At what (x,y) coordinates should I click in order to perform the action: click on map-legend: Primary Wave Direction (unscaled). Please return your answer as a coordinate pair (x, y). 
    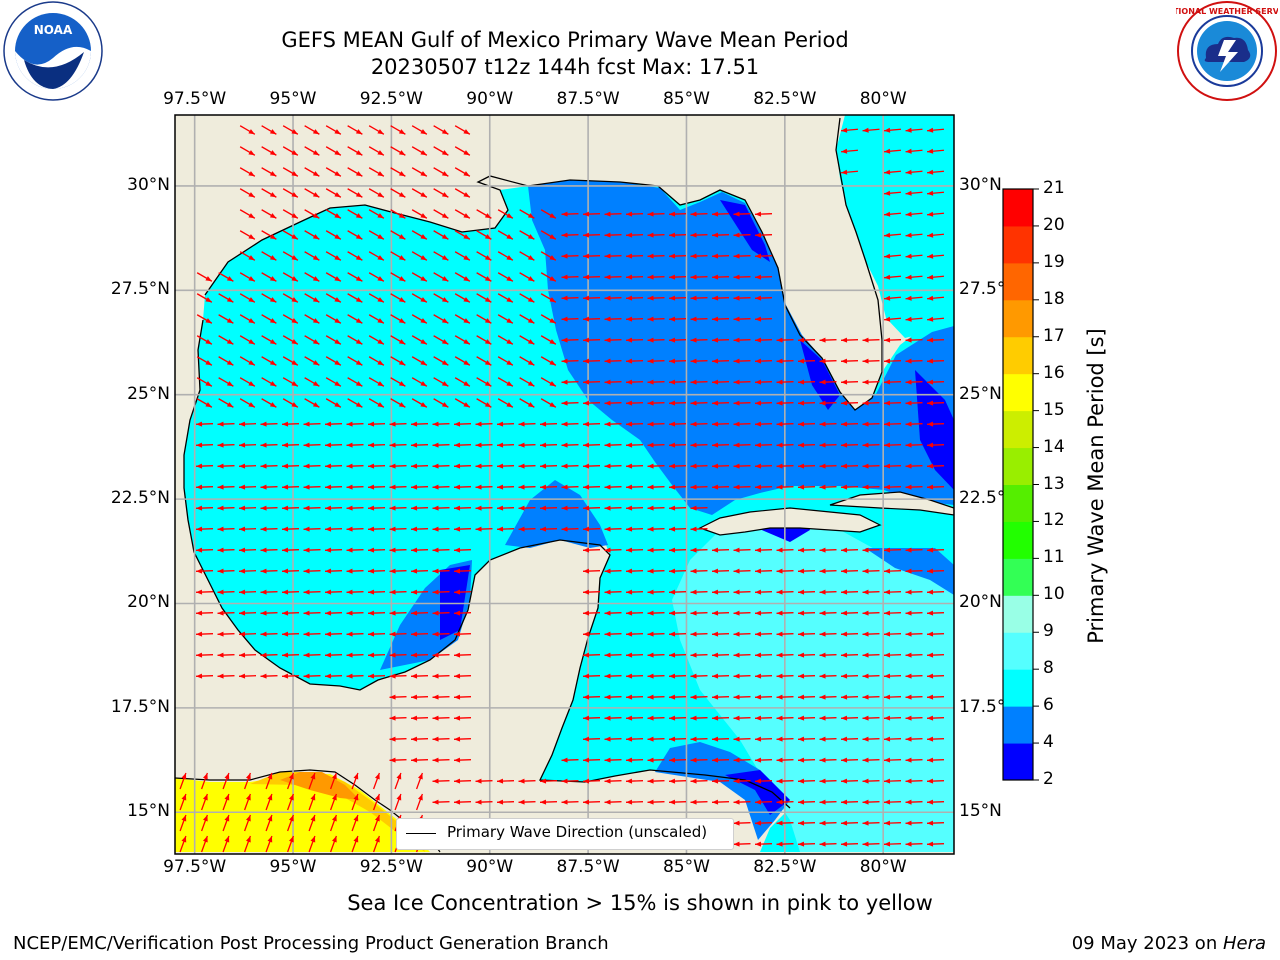
    Looking at the image, I should click on (565, 834).